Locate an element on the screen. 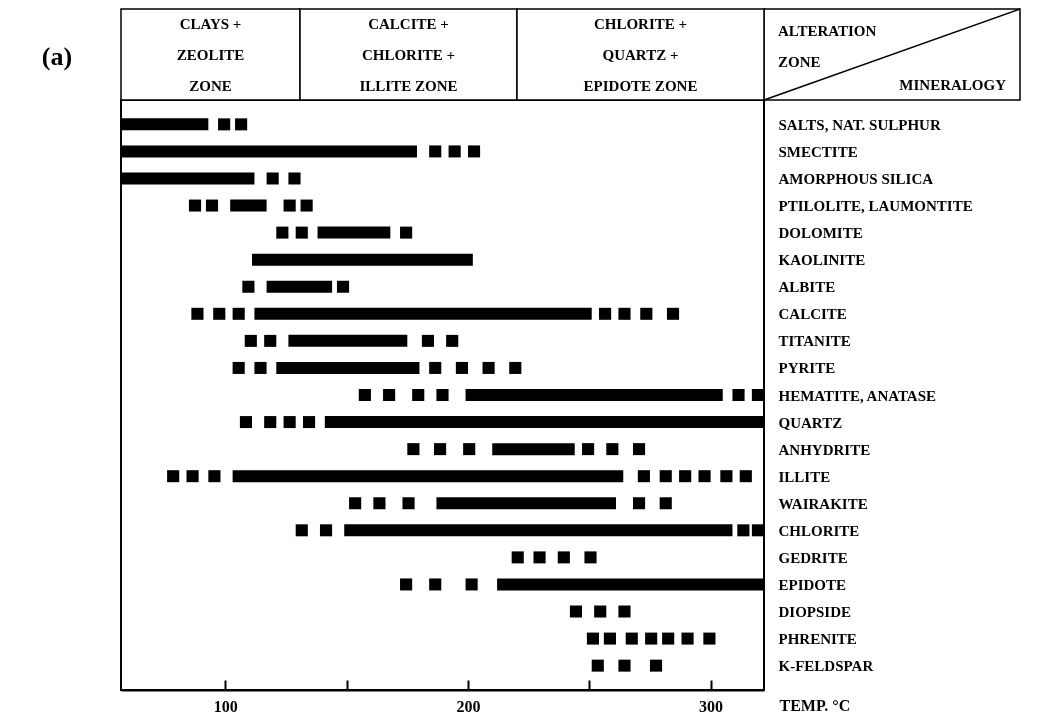  x-tick-label: 100 is located at coordinates (225, 706).